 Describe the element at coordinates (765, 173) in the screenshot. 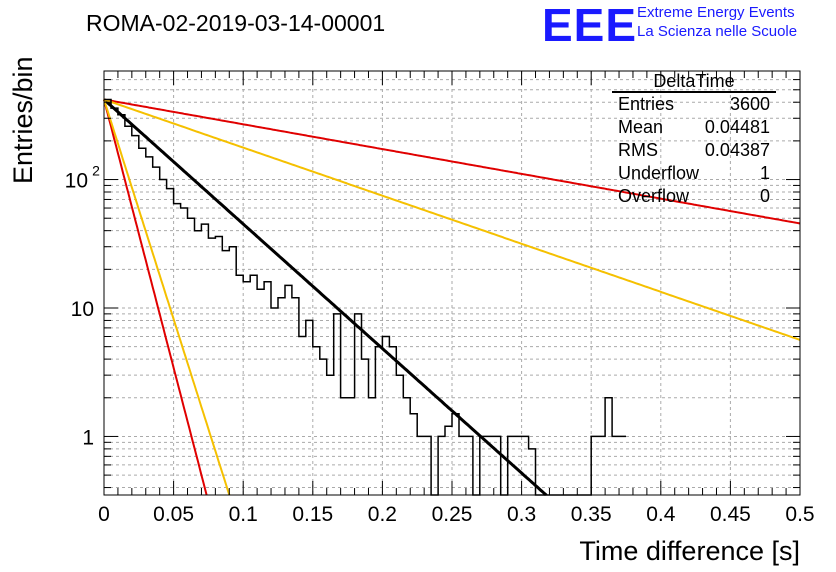

I see `stats-value: 1` at that location.